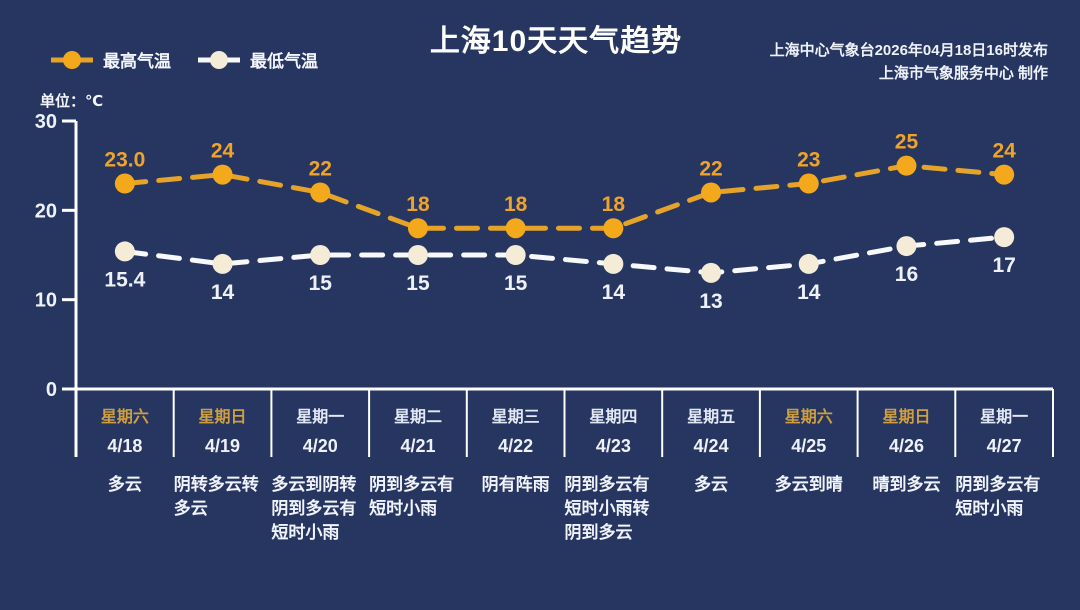  What do you see at coordinates (320, 446) in the screenshot?
I see `date-label: 4/20` at bounding box center [320, 446].